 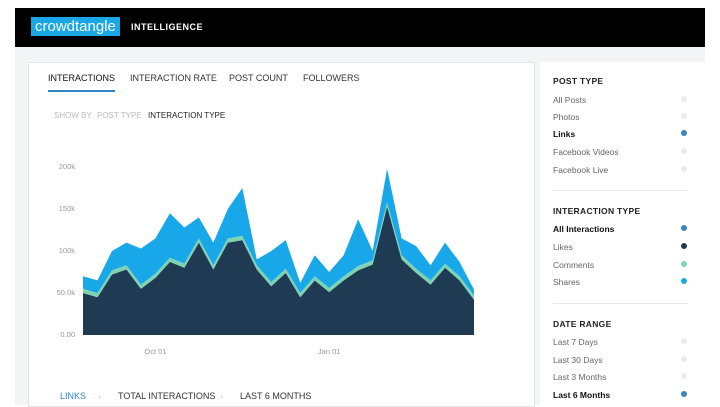 What do you see at coordinates (67, 250) in the screenshot?
I see `y-tick-label: 100k` at bounding box center [67, 250].